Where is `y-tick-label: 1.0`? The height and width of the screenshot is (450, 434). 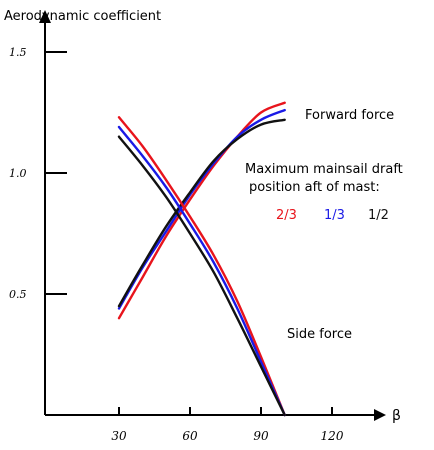
y-tick-label: 1.0 is located at coordinates (18, 173).